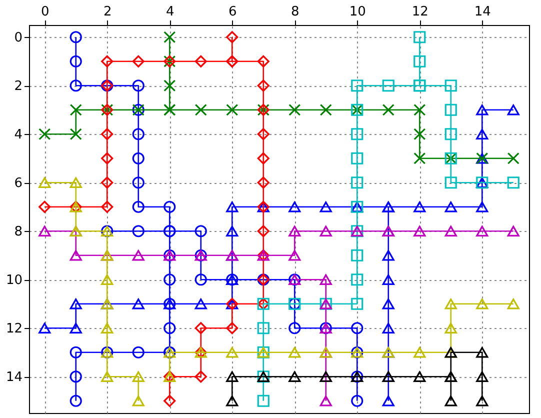  I want to click on y-tick-label: 8, so click(18, 232).